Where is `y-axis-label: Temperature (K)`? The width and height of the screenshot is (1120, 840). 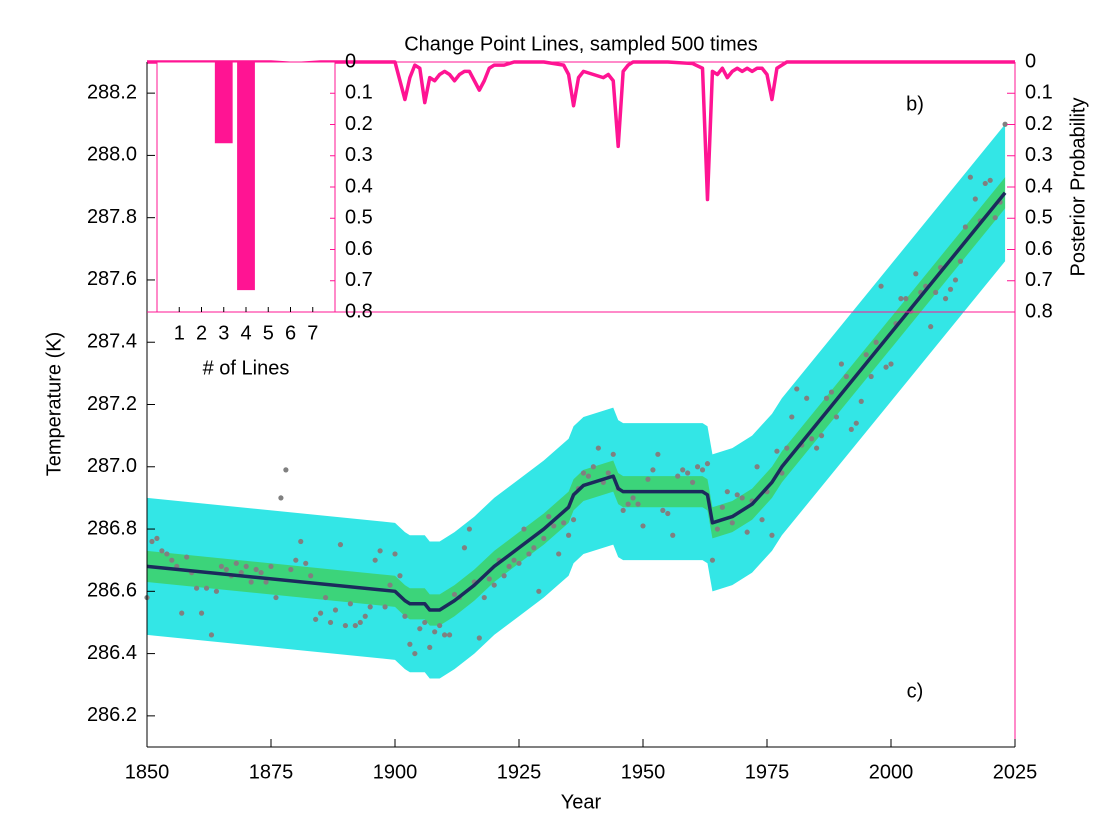 y-axis-label: Temperature (K) is located at coordinates (54, 404).